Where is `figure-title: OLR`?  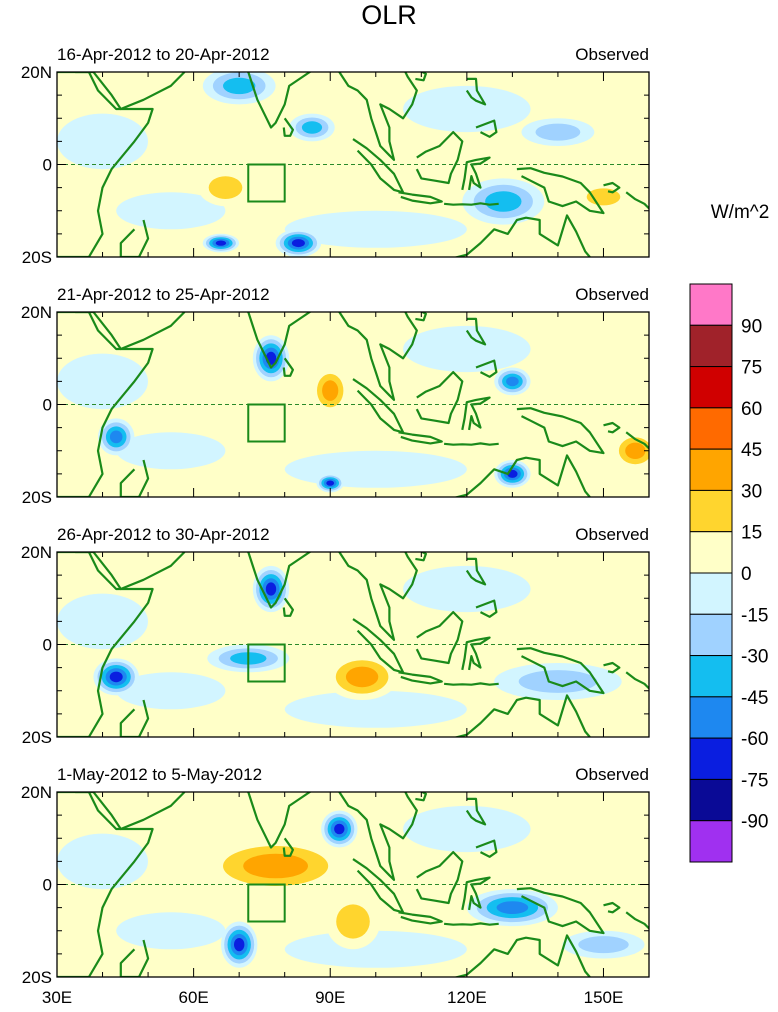
figure-title: OLR is located at coordinates (389, 15).